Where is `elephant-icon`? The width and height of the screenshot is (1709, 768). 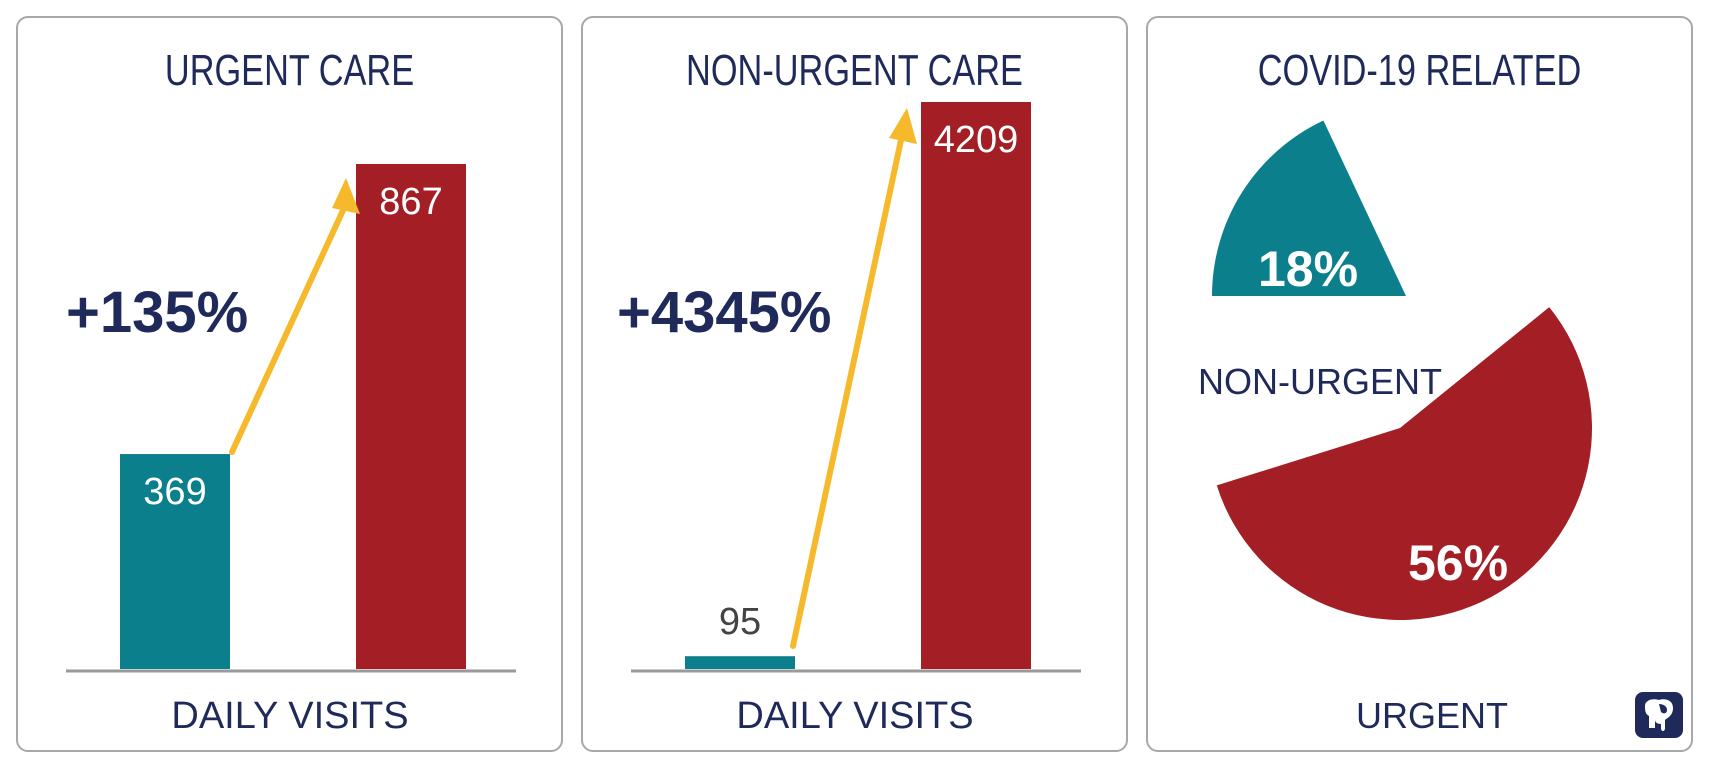
elephant-icon is located at coordinates (1659, 715).